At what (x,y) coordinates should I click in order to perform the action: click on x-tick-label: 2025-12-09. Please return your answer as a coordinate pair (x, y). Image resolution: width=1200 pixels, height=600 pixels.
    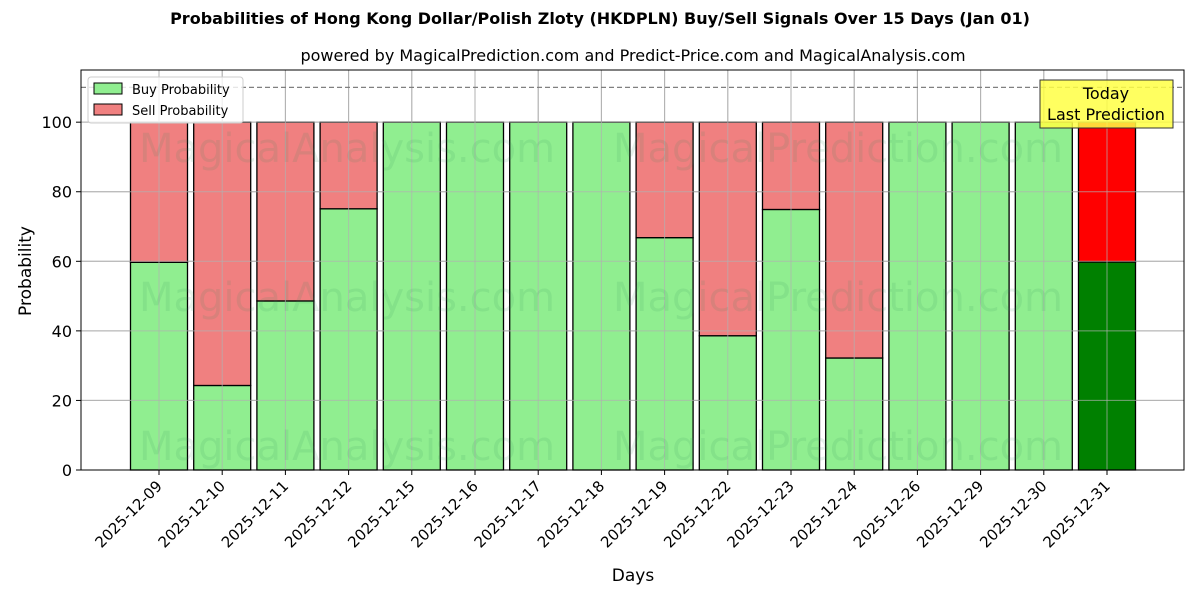
    Looking at the image, I should click on (128, 514).